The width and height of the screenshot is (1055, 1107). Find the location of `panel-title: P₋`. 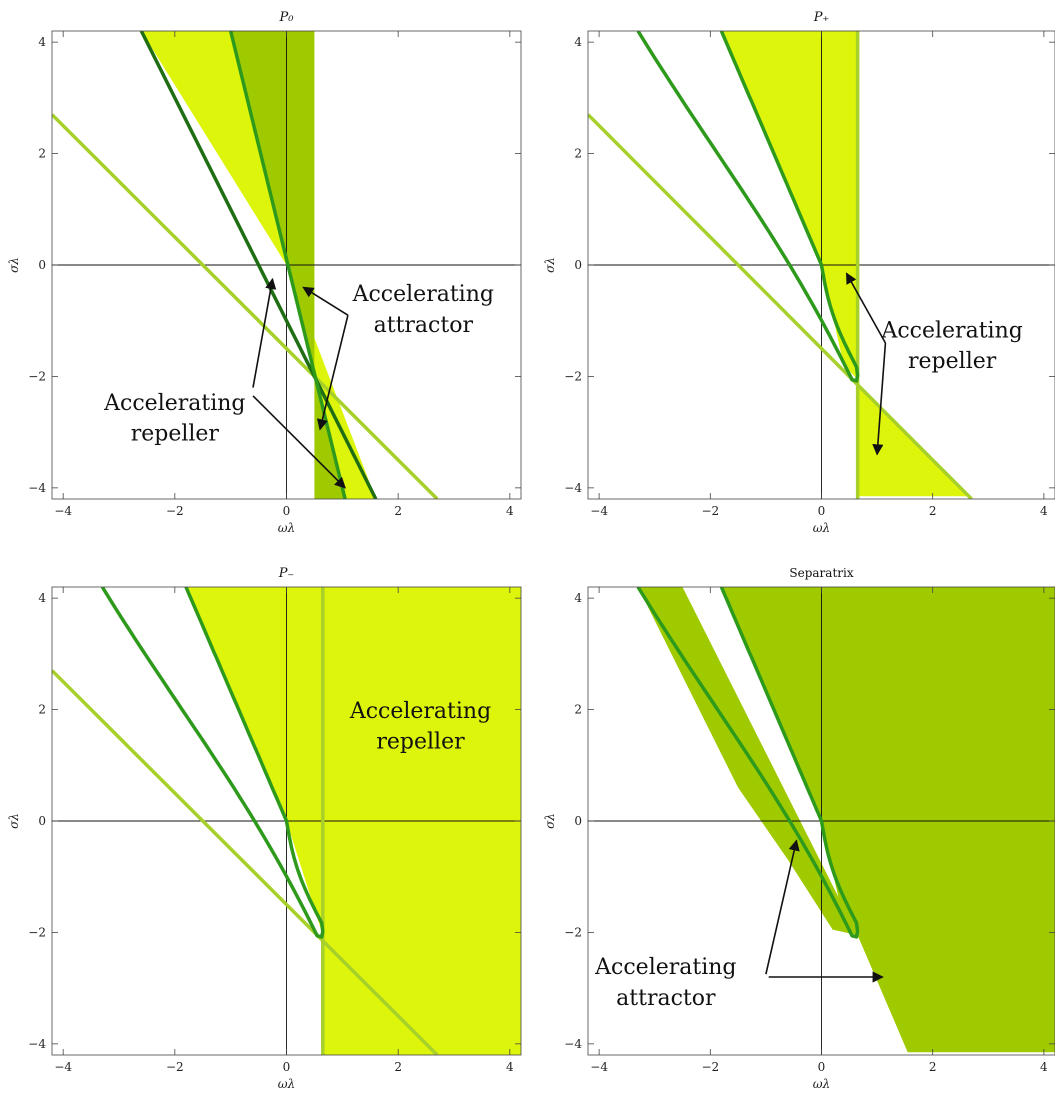

panel-title: P₋ is located at coordinates (286, 573).